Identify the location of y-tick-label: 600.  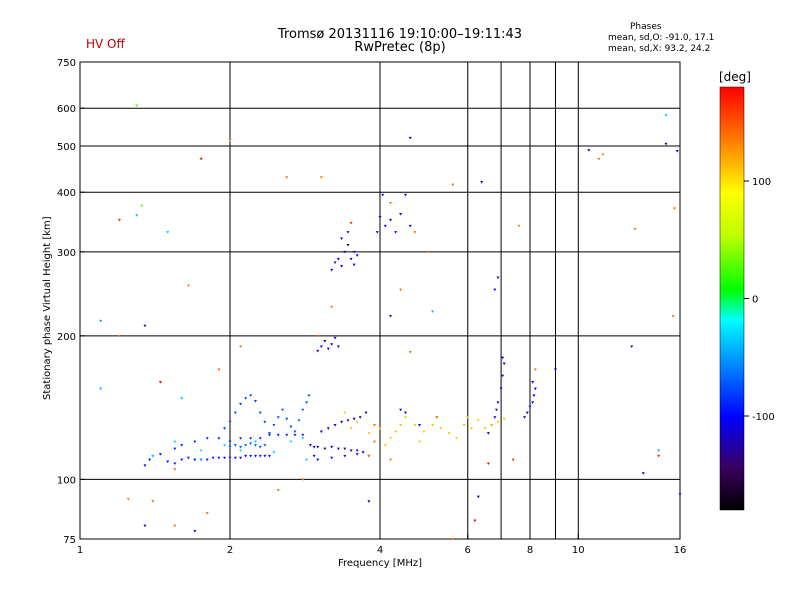
(66, 109).